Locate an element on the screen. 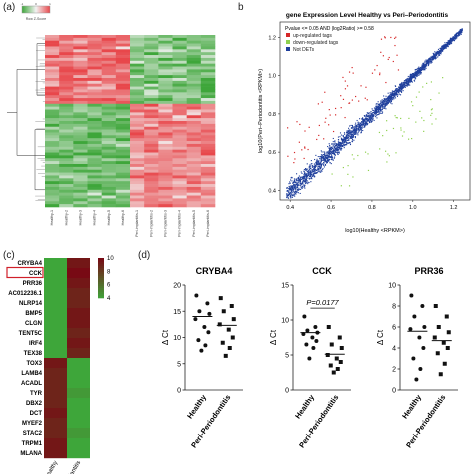 The image size is (474, 474). dotplot-title: CRYBA4 is located at coordinates (214, 271).